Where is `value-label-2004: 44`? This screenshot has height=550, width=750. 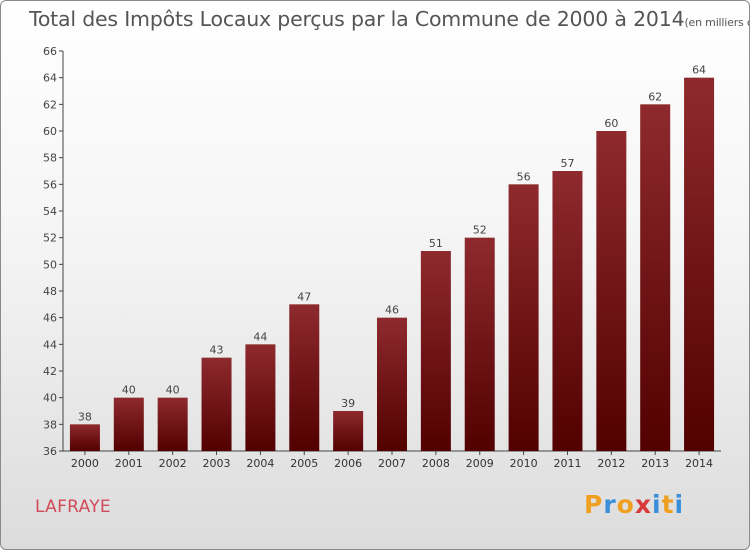
value-label-2004: 44 is located at coordinates (260, 336).